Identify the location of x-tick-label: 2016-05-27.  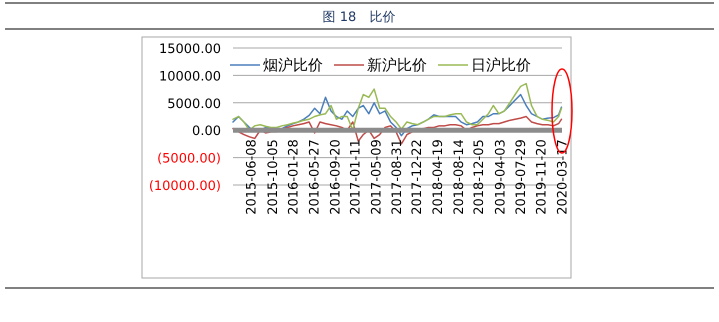
(315, 177).